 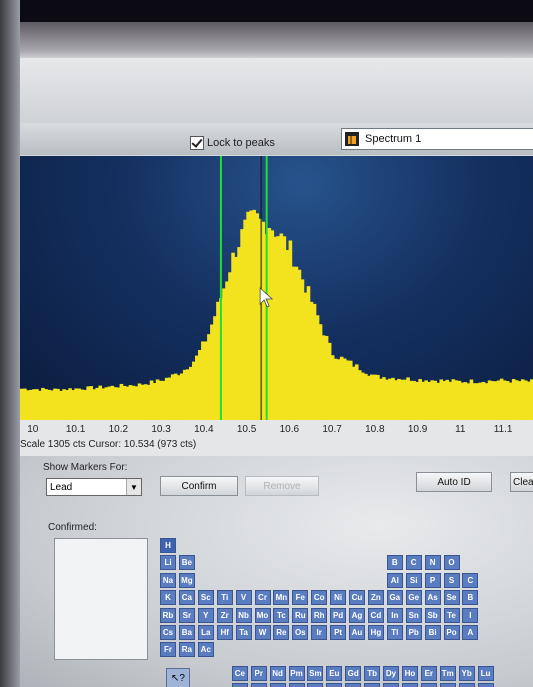 What do you see at coordinates (258, 673) in the screenshot?
I see `element-pr: Pr` at bounding box center [258, 673].